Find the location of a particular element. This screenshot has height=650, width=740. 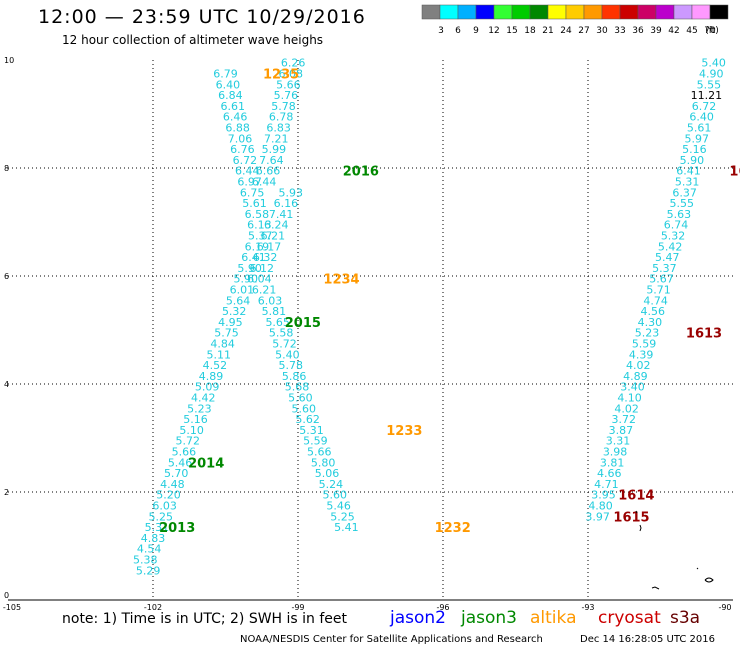

wave-height-value: 7.41 is located at coordinates (281, 214).